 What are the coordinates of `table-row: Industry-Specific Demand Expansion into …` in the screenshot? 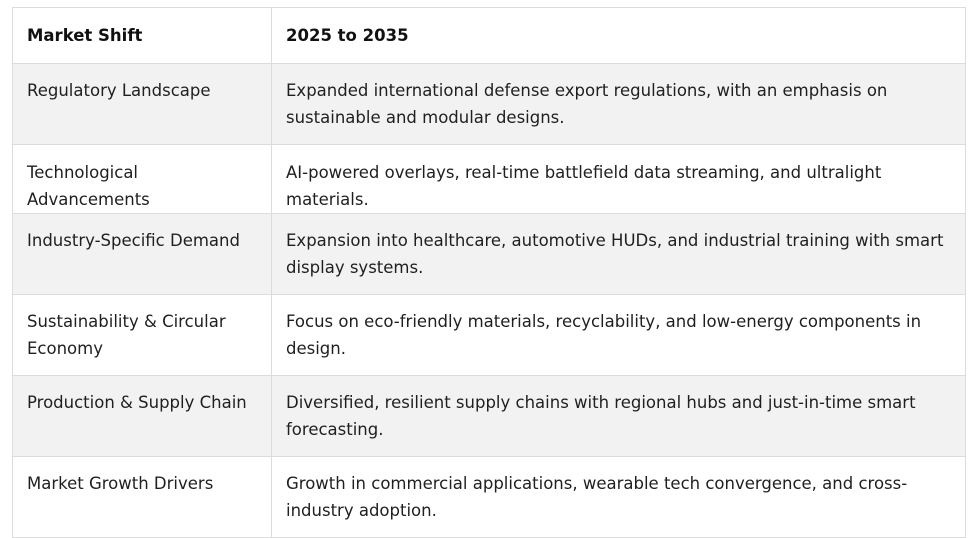 It's located at (489, 254).